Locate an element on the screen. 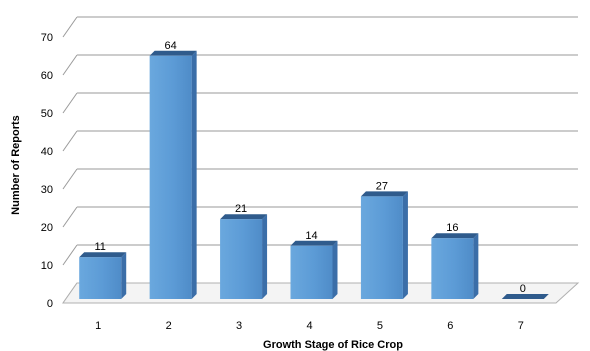 Image resolution: width=590 pixels, height=351 pixels. y-tick-label: 70 is located at coordinates (47, 38).